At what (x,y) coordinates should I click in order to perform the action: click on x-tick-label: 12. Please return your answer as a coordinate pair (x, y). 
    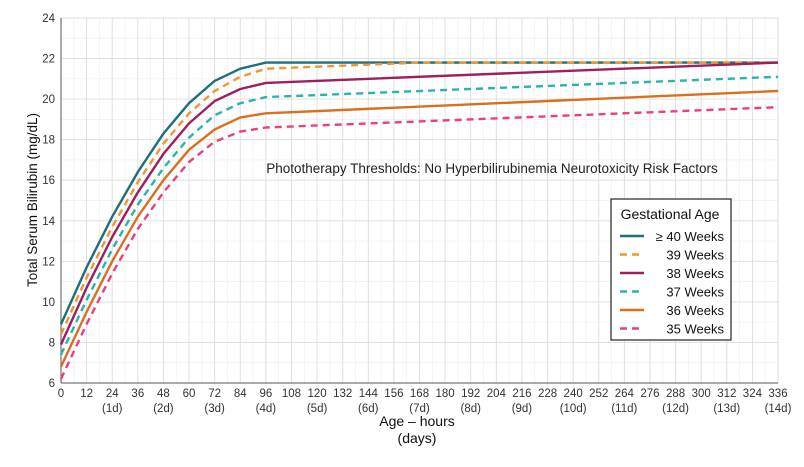
    Looking at the image, I should click on (86, 394).